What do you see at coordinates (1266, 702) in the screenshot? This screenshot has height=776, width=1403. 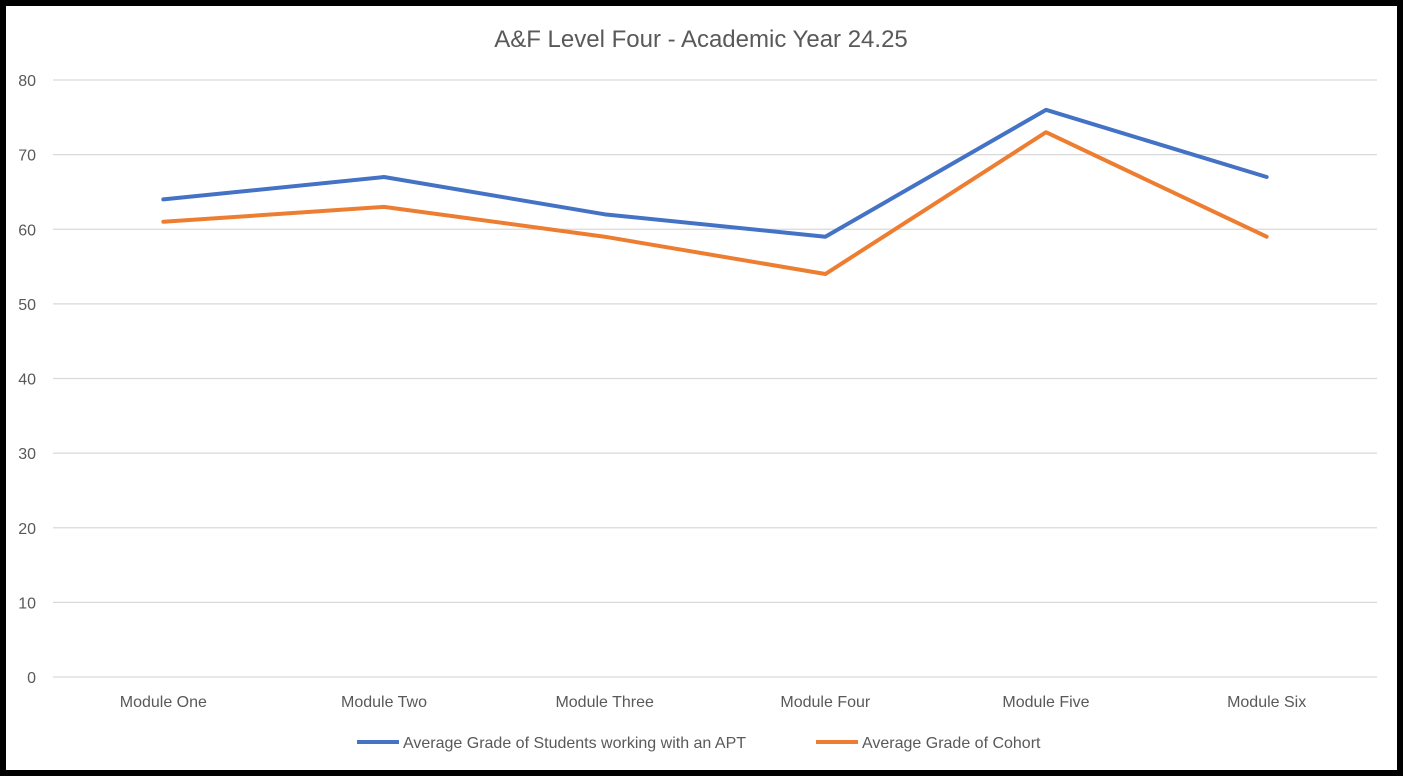 I see `x-tick-label: Module Six` at bounding box center [1266, 702].